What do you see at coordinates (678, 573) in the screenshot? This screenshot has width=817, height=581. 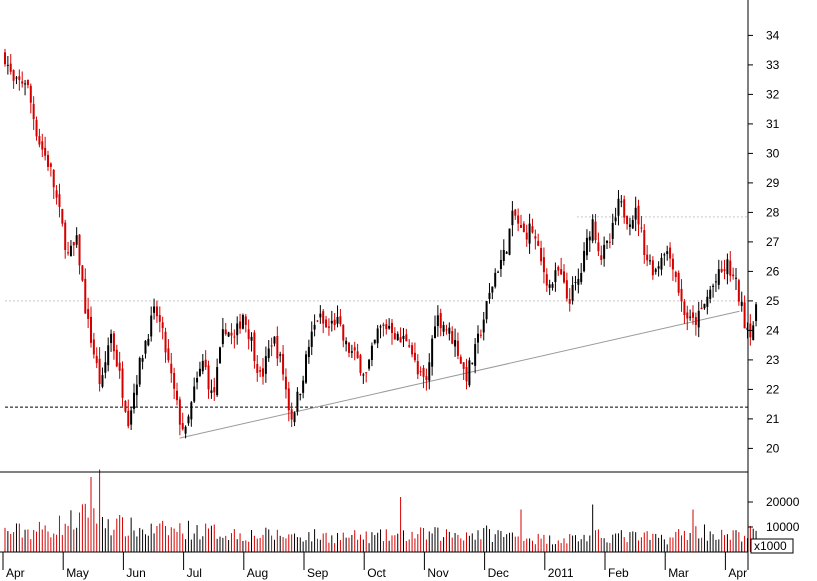 I see `month-tick-label: Mar` at bounding box center [678, 573].